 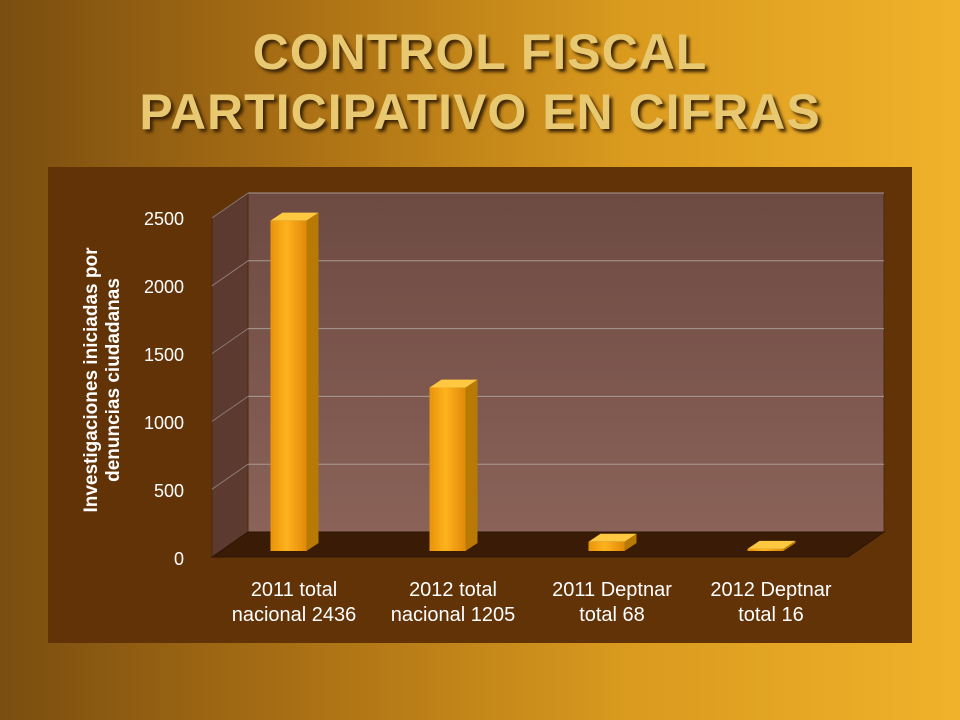 I want to click on x-tick-label: 2011 Deptnar total 68, so click(x=612, y=603).